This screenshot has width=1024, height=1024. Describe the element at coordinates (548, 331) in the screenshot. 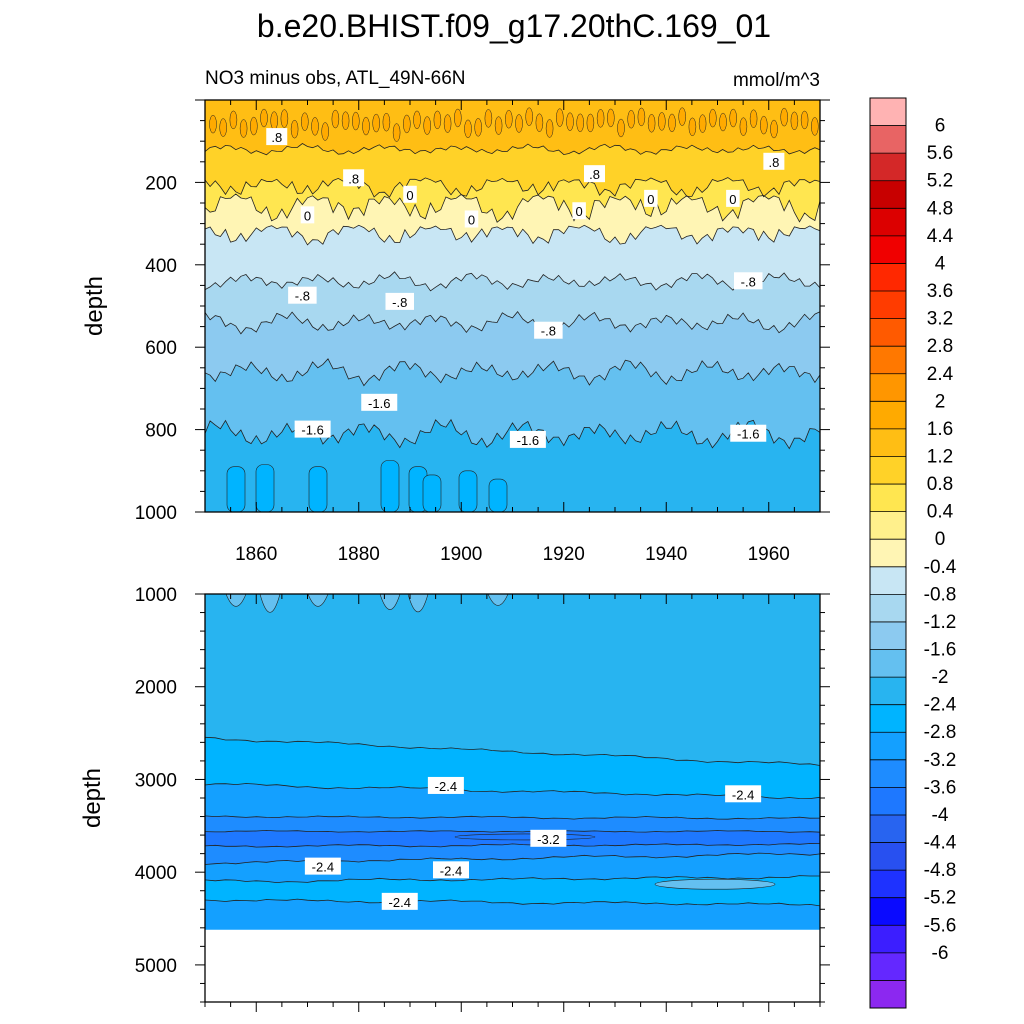

I see `contour-label: -.8` at that location.